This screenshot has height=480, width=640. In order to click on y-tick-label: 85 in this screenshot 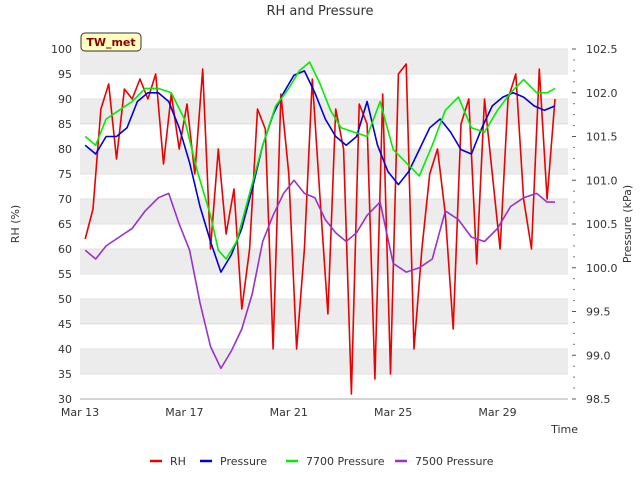, I will do `click(65, 124)`.